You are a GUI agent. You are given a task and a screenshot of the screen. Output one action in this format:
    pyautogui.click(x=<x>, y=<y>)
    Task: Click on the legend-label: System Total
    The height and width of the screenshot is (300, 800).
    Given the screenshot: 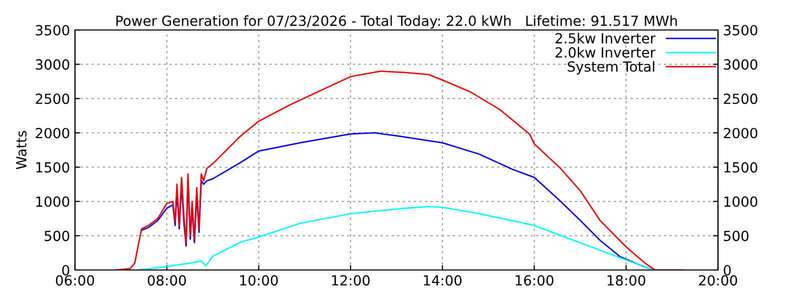 What is the action you would take?
    pyautogui.click(x=611, y=67)
    